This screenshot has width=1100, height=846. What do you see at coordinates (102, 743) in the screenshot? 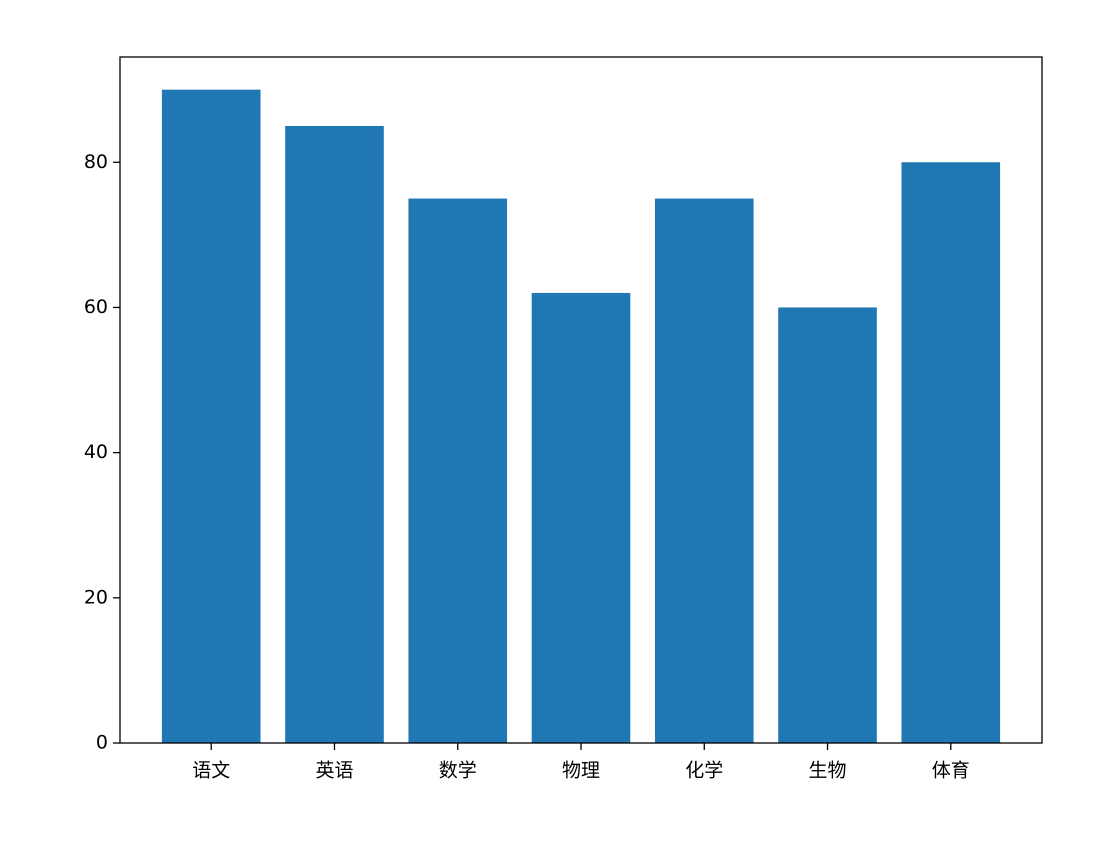
I see `y-tick-label: 0` at bounding box center [102, 743].